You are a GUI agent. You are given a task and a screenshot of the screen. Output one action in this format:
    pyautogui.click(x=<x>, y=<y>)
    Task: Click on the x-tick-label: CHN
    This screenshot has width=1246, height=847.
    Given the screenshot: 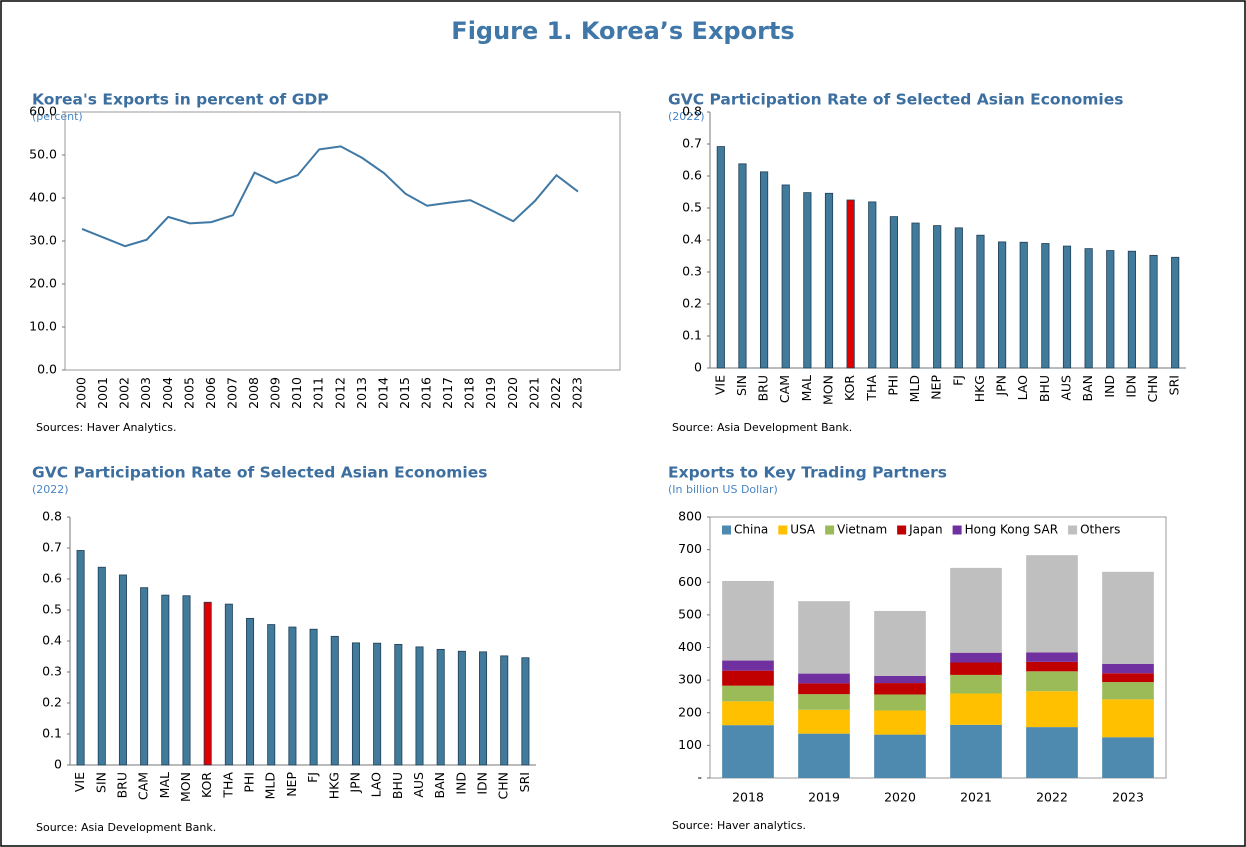 What is the action you would take?
    pyautogui.click(x=1152, y=388)
    